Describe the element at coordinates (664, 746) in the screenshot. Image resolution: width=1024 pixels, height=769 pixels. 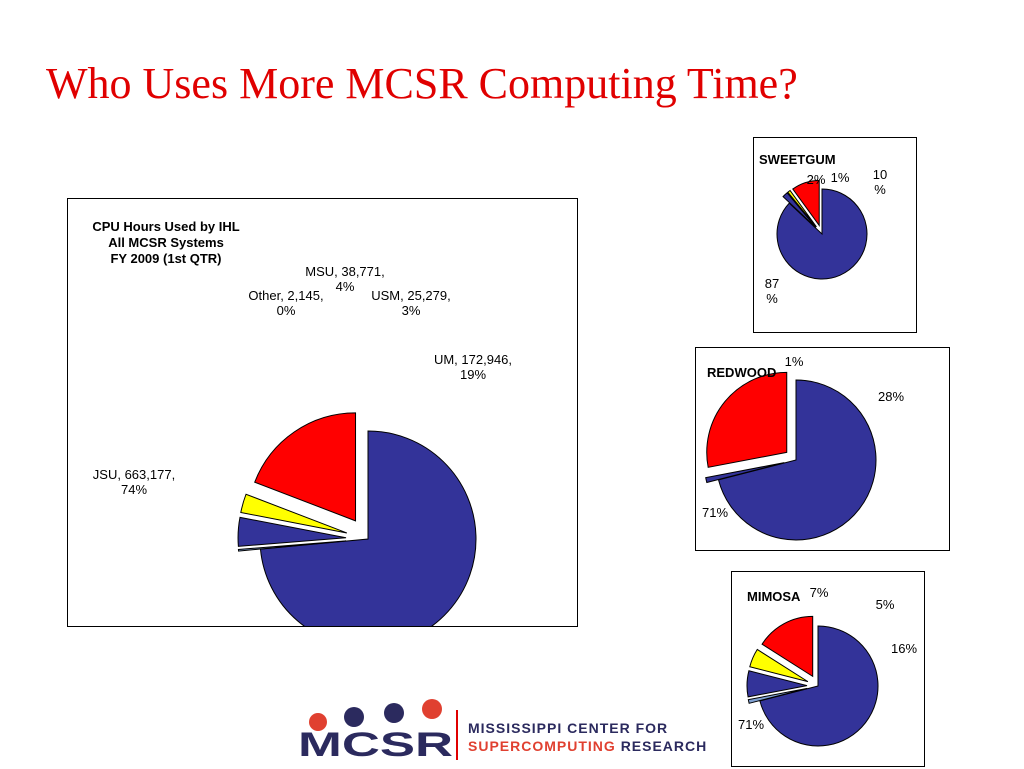
I see `logo-line-2-rest: RESEARCH` at that location.